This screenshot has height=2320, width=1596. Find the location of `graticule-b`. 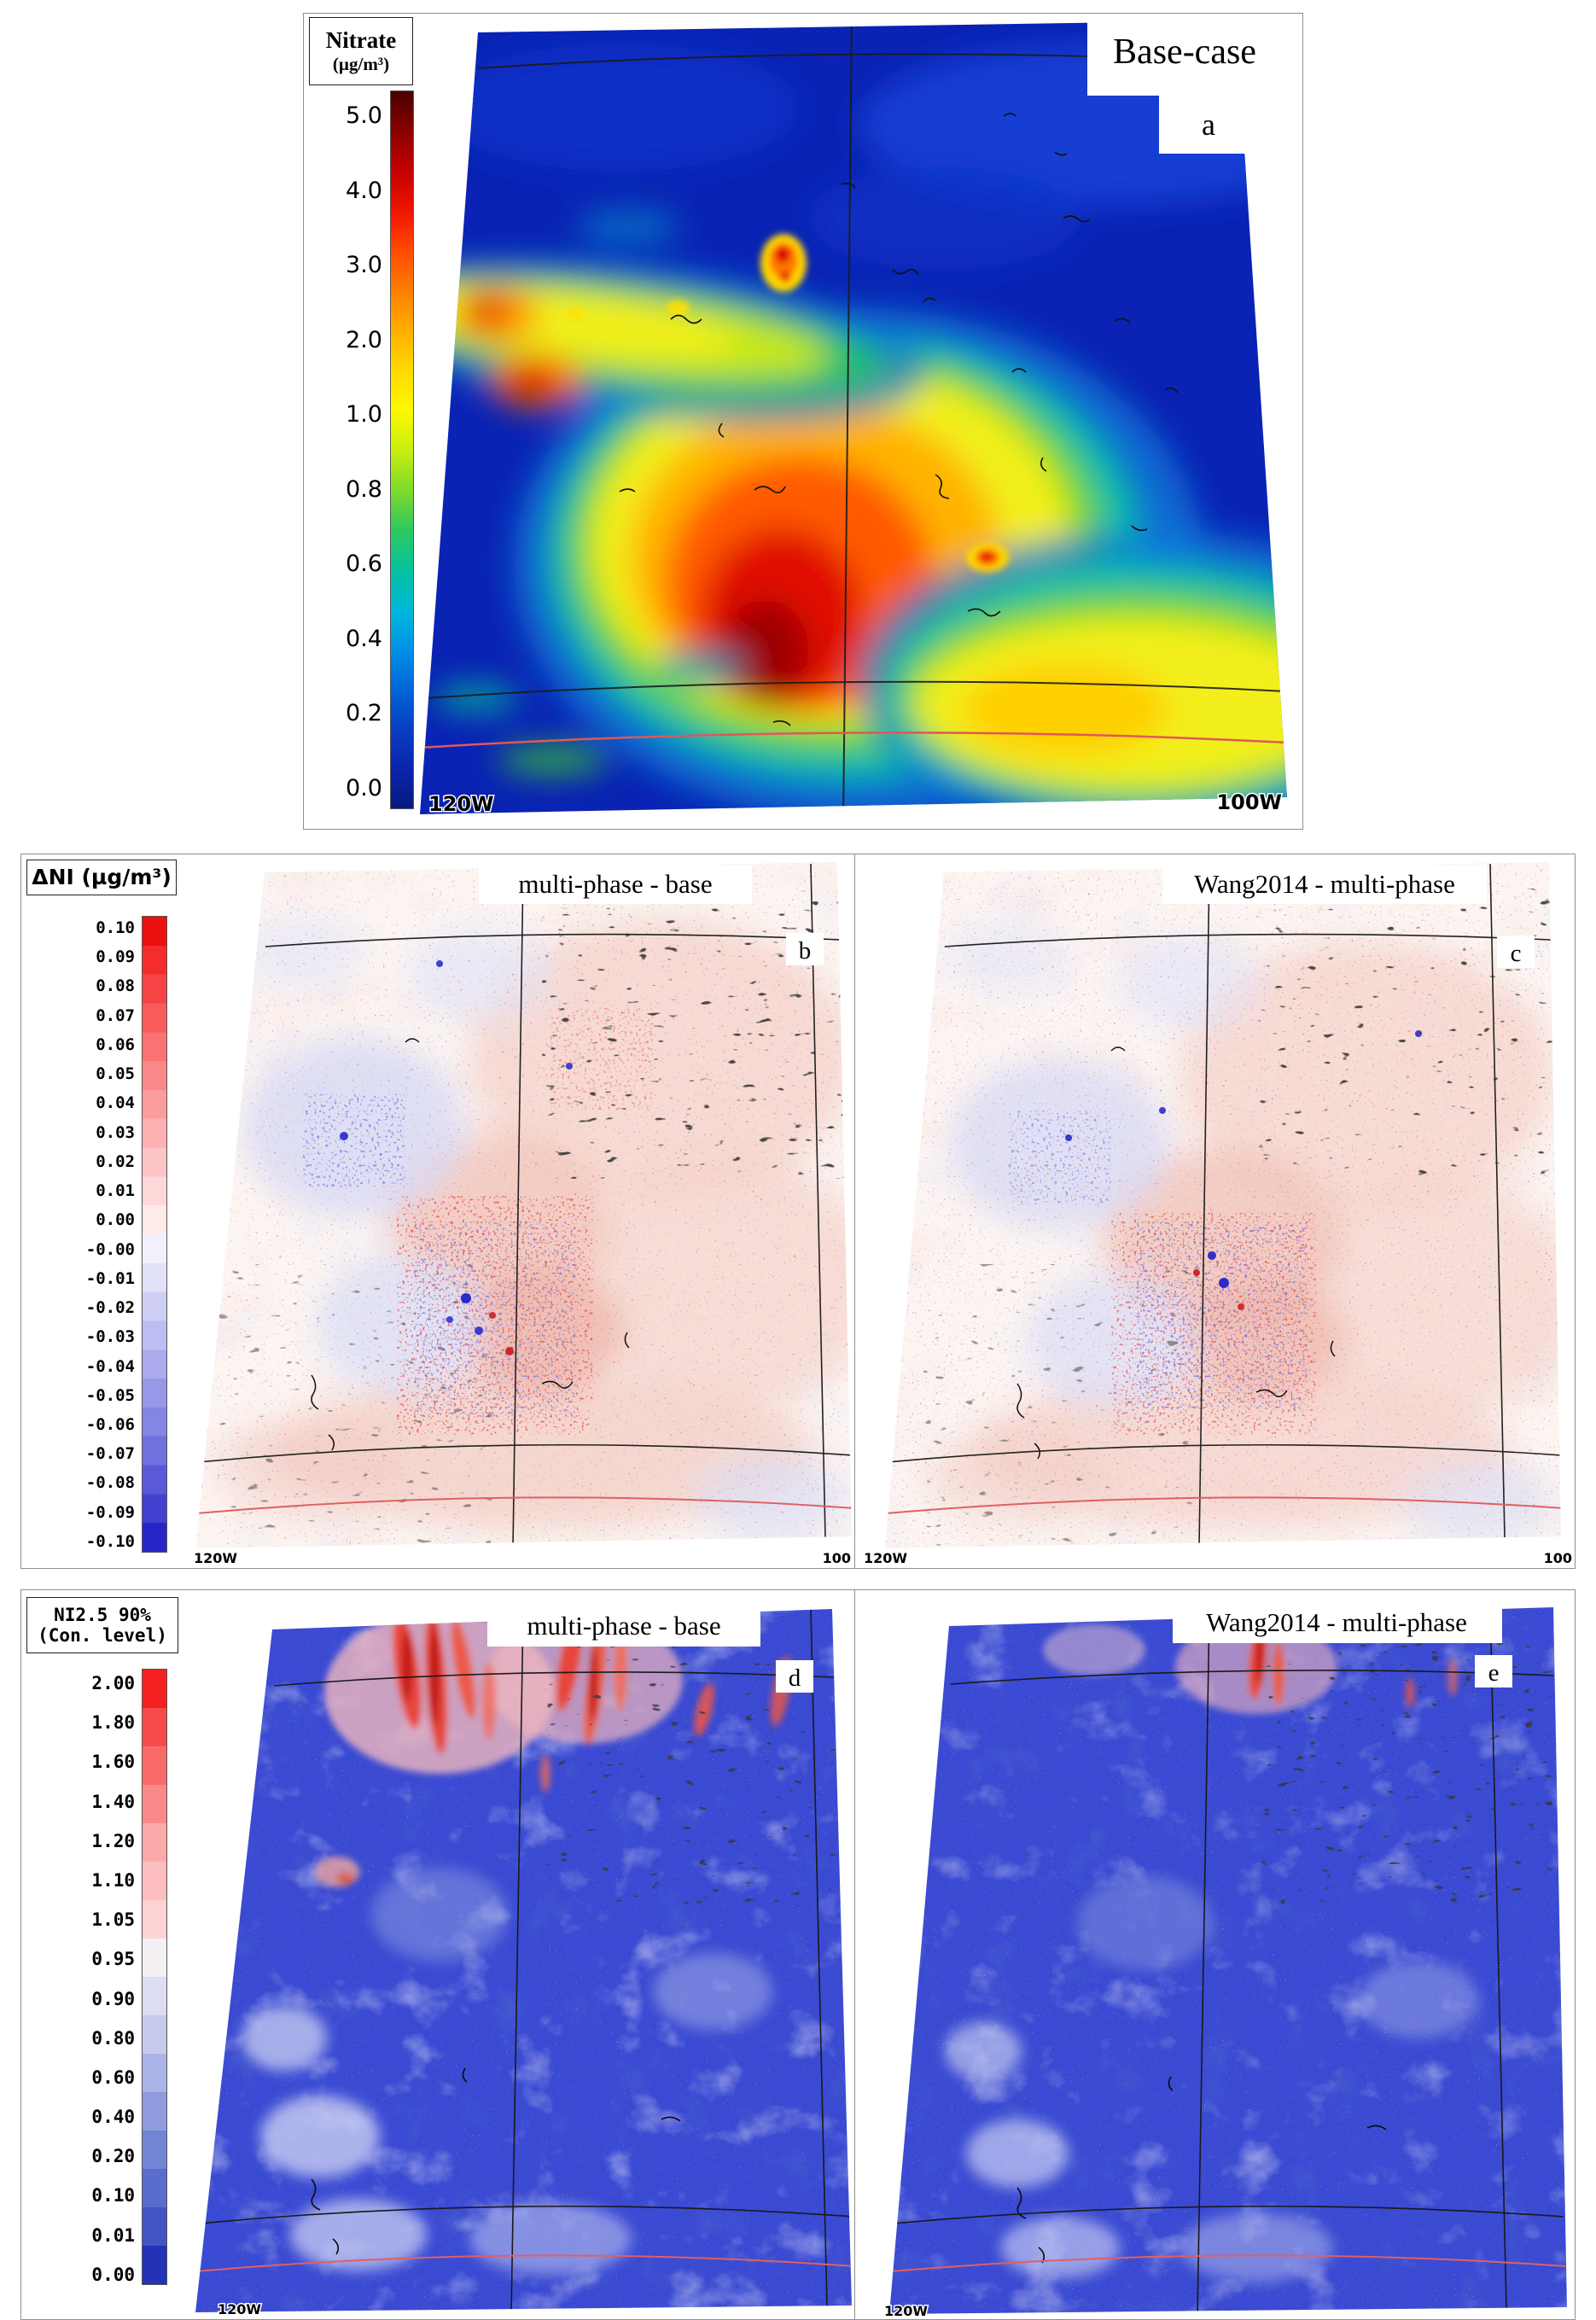

graticule-b is located at coordinates (524, 1205).